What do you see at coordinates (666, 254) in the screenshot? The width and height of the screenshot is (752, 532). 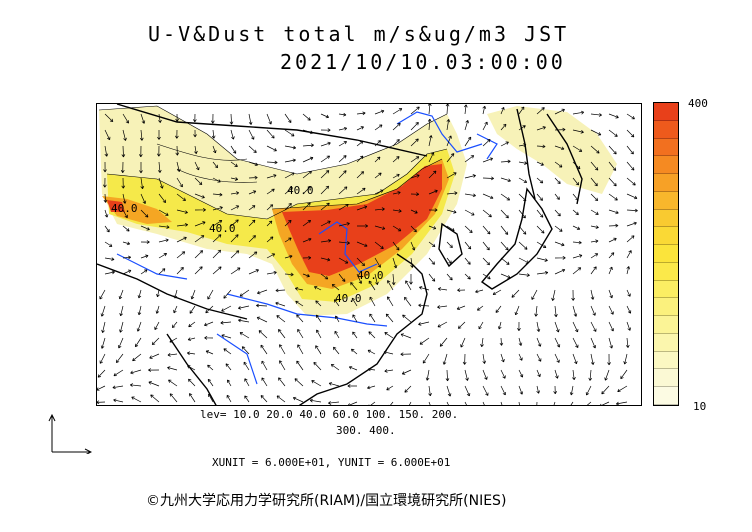 I see `colorbar` at bounding box center [666, 254].